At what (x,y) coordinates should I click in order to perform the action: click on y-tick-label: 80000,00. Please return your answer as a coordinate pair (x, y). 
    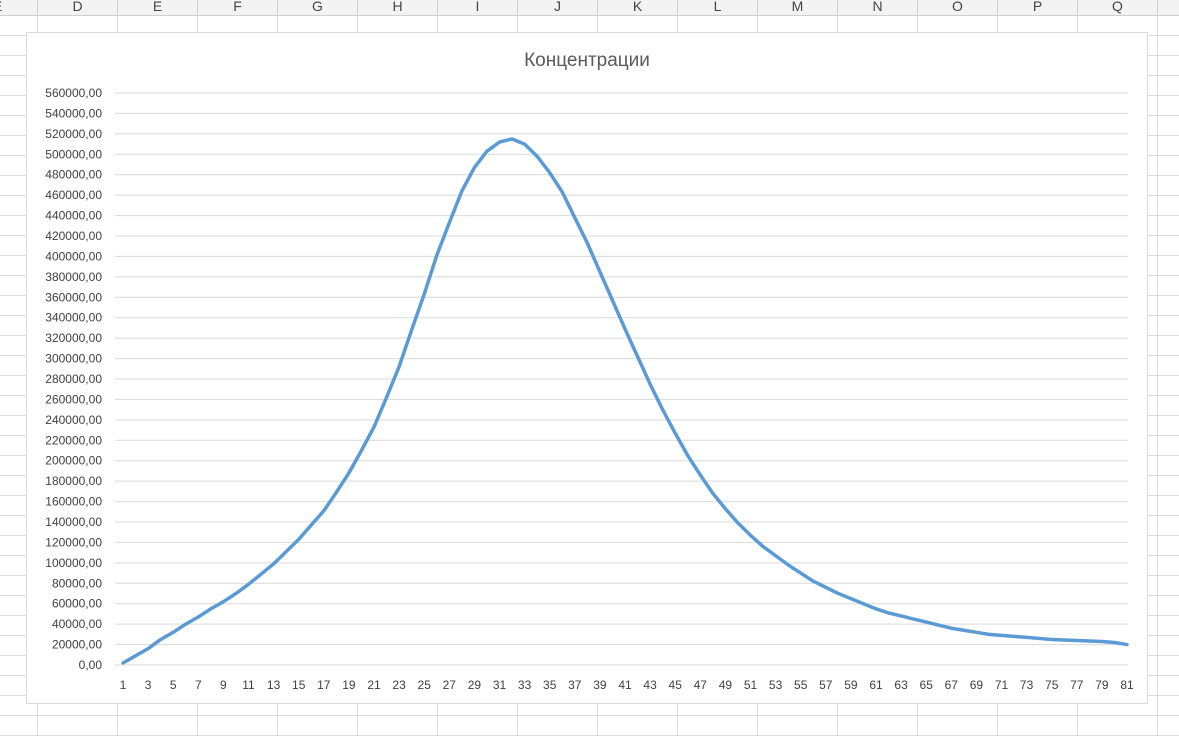
    Looking at the image, I should click on (77, 583).